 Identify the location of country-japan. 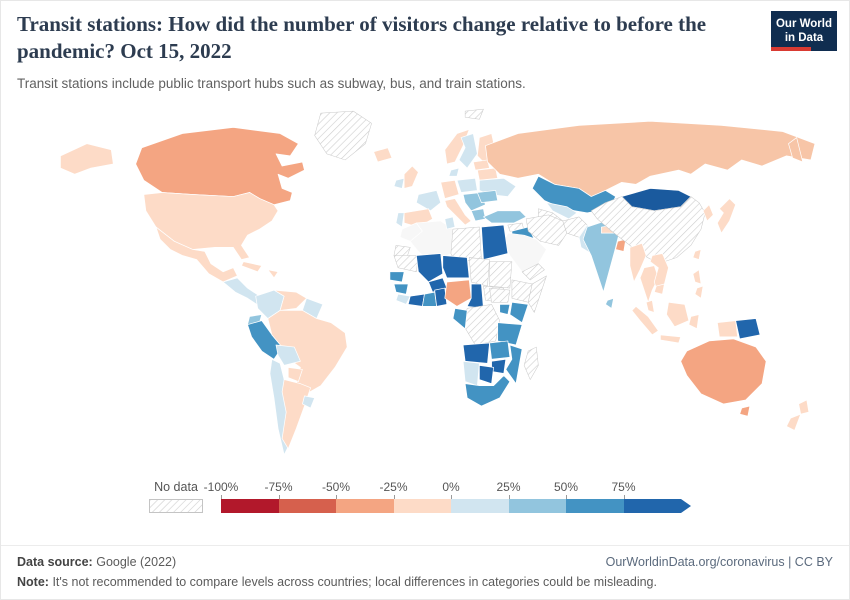
(726, 216).